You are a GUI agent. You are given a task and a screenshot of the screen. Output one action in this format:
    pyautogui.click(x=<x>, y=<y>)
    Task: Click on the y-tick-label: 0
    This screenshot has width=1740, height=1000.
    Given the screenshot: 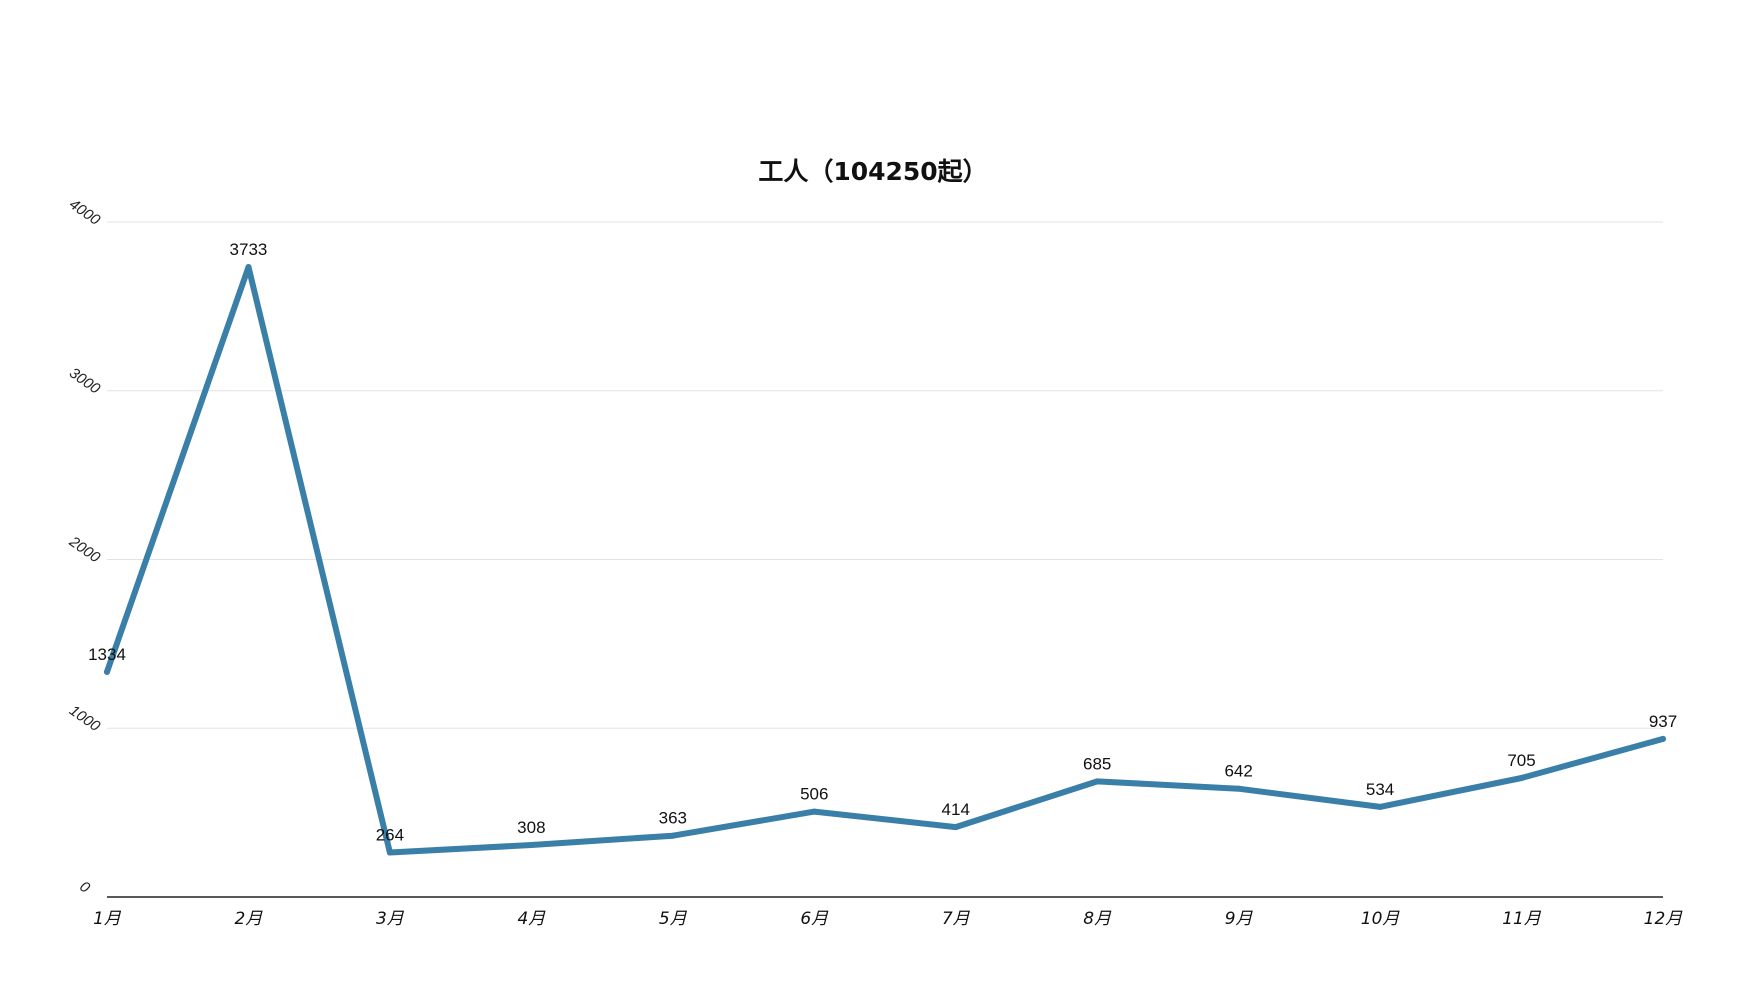 What is the action you would take?
    pyautogui.click(x=84, y=887)
    